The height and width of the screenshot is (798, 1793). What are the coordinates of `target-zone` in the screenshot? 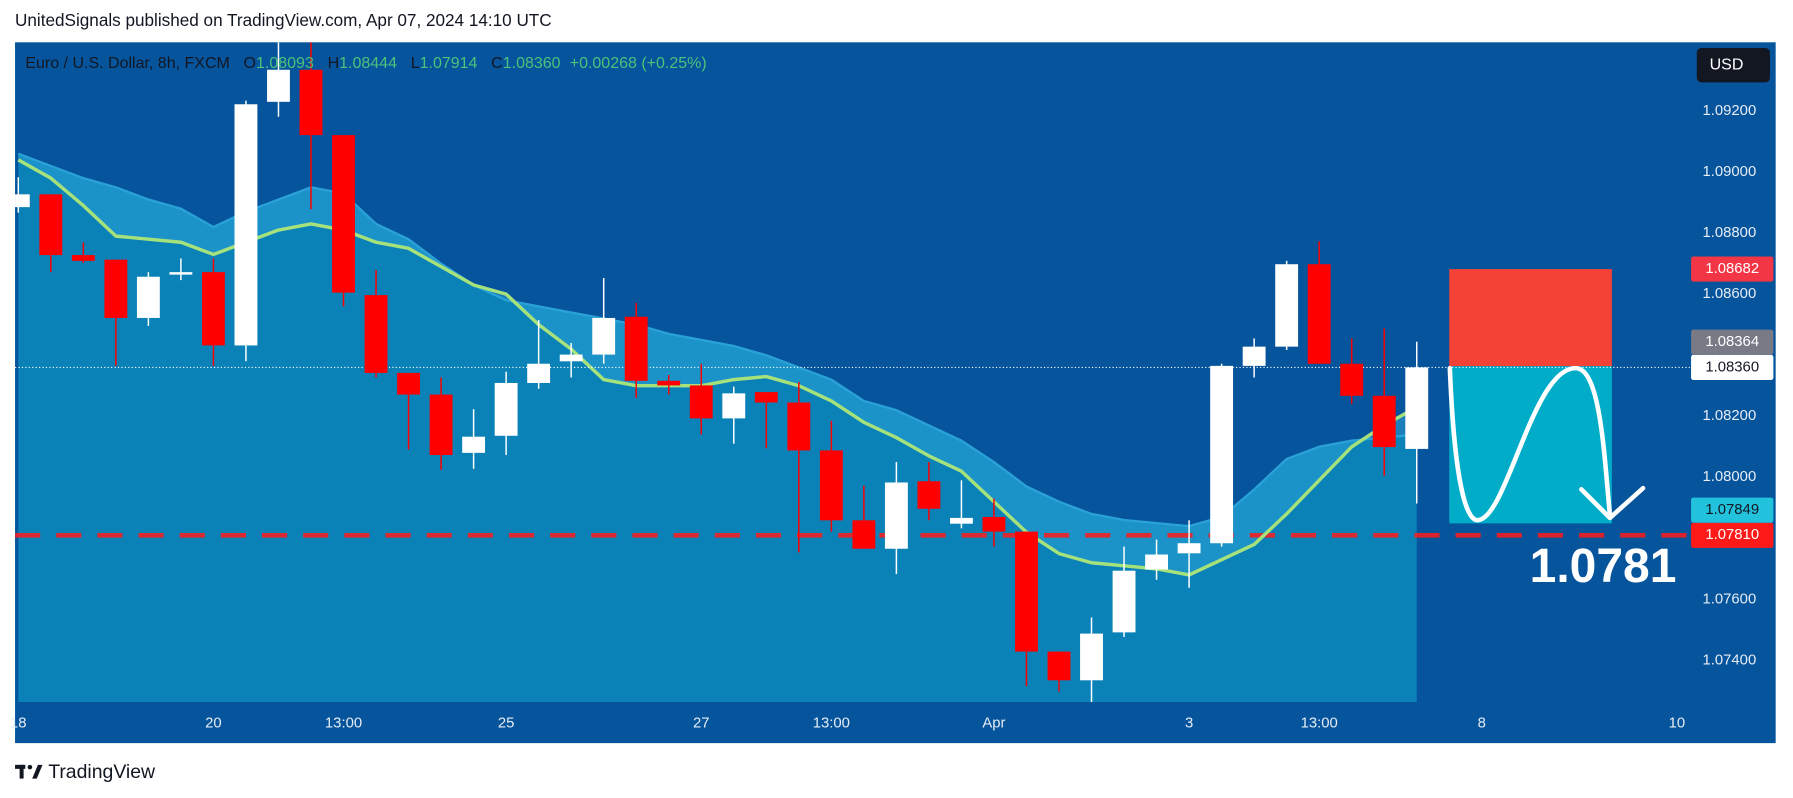 It's located at (1530, 445).